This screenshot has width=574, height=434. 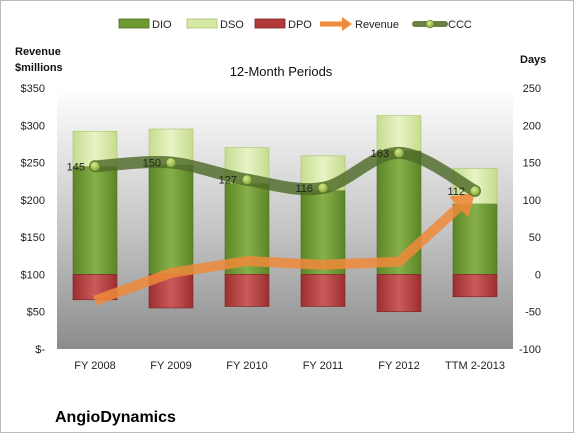 What do you see at coordinates (535, 238) in the screenshot?
I see `right-tick-label: 50` at bounding box center [535, 238].